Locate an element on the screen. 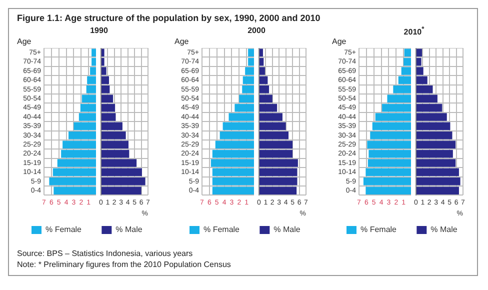 The width and height of the screenshot is (488, 290). text: Figure 1.1: Age structure of the population by sex, 1990, 2000 and 2010 is located at coordinates (169, 18).